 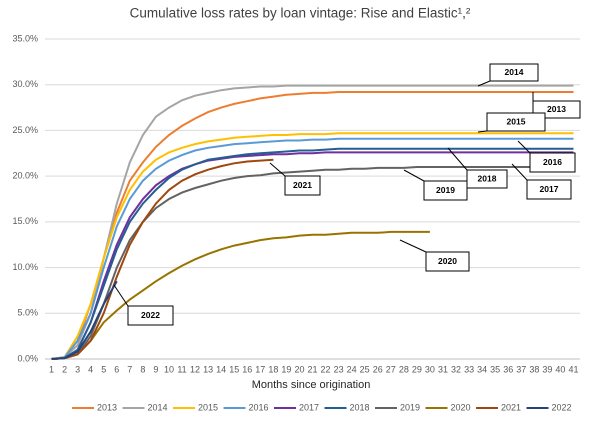 What do you see at coordinates (208, 369) in the screenshot?
I see `x-tick-label: 13` at bounding box center [208, 369].